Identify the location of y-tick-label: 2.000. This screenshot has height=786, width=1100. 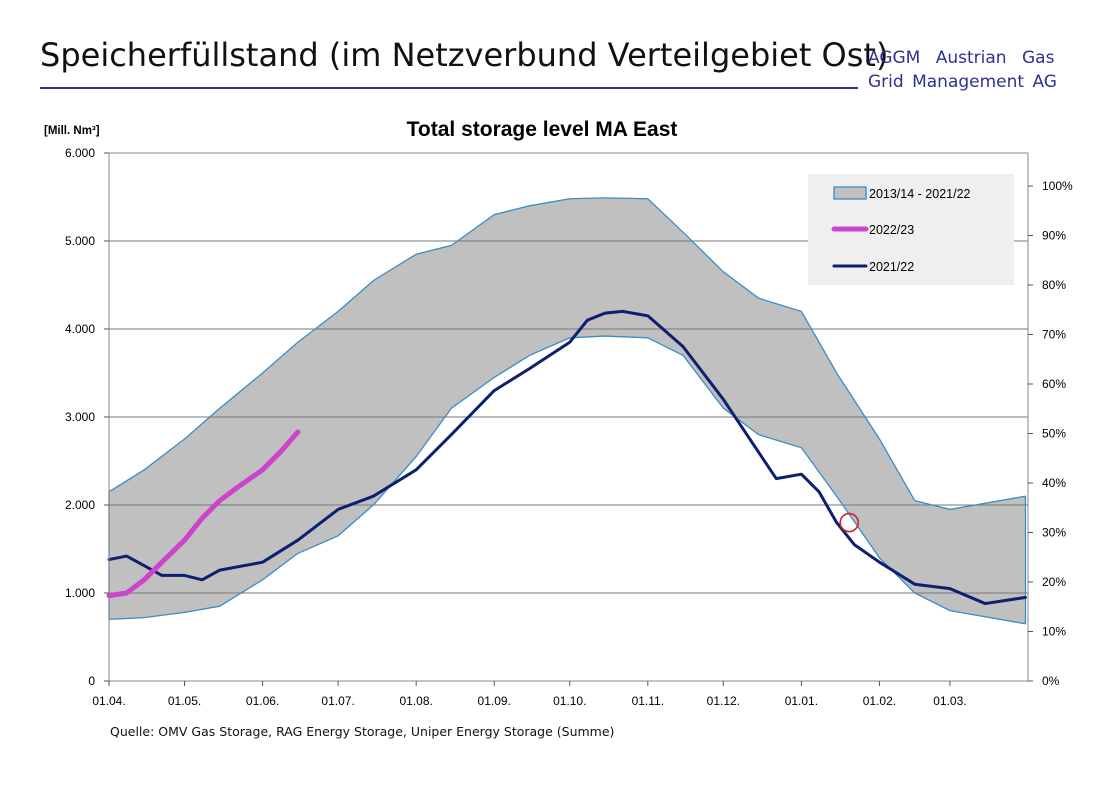
(80, 505).